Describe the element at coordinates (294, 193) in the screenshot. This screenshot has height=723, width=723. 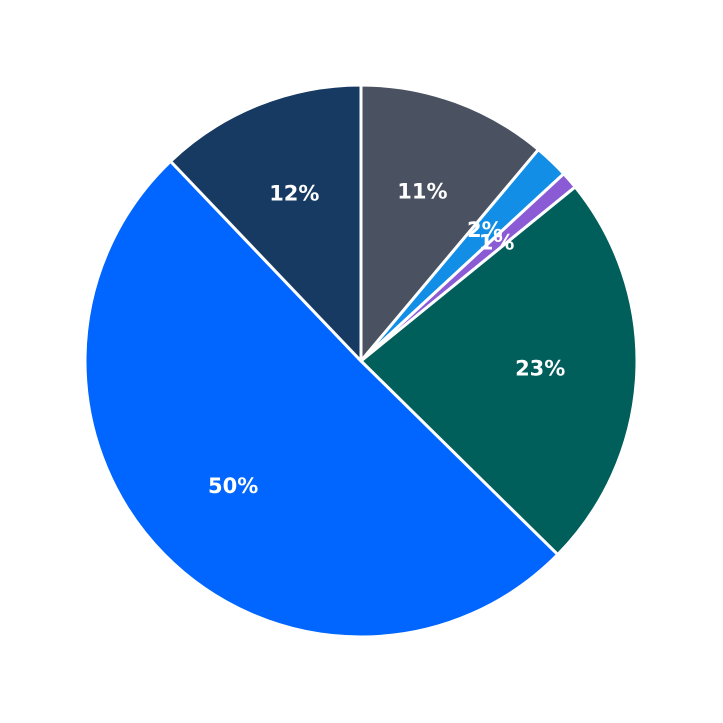
I see `slice-label: 12%` at that location.